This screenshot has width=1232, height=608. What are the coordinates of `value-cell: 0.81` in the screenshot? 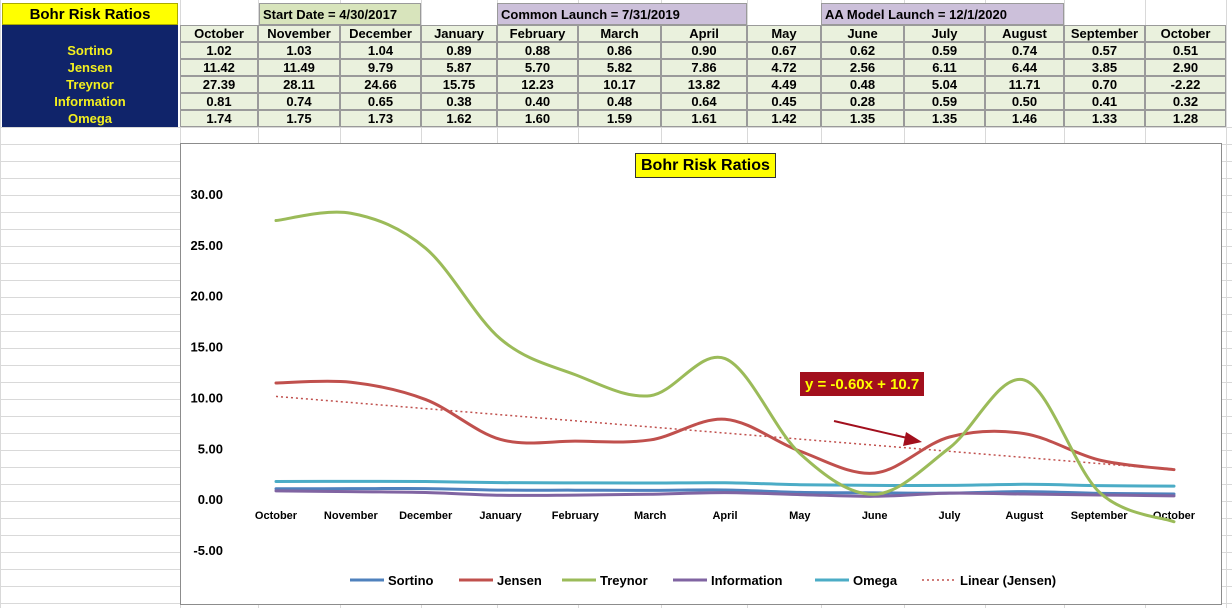 It's located at (219, 101).